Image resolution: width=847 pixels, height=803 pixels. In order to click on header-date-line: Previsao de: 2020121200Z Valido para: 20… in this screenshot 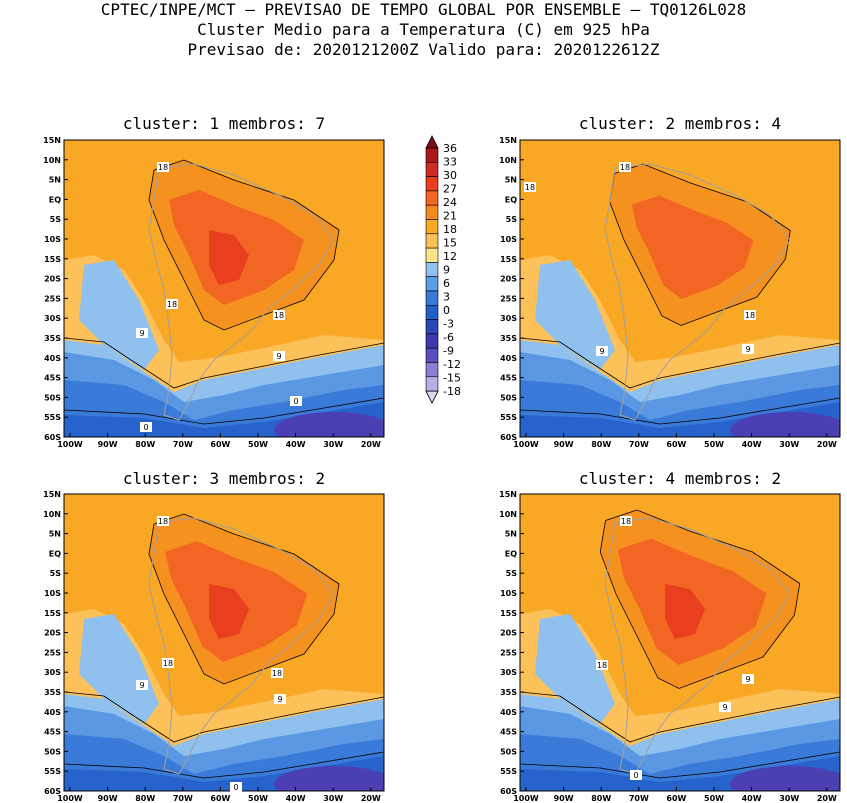, I will do `click(423, 49)`.